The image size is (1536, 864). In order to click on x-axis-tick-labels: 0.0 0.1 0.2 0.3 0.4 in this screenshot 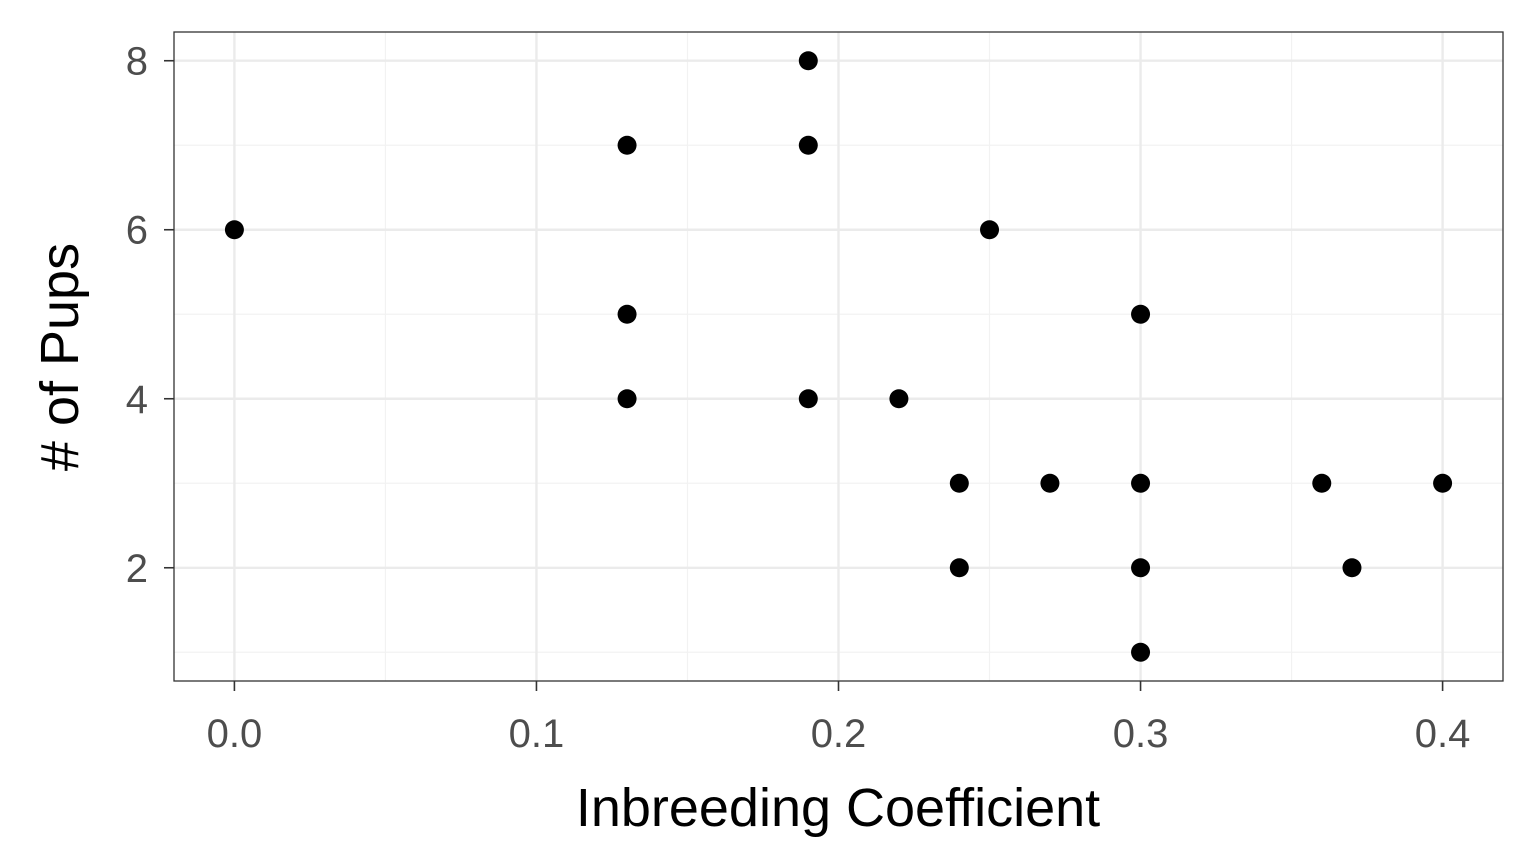, I will do `click(839, 734)`.